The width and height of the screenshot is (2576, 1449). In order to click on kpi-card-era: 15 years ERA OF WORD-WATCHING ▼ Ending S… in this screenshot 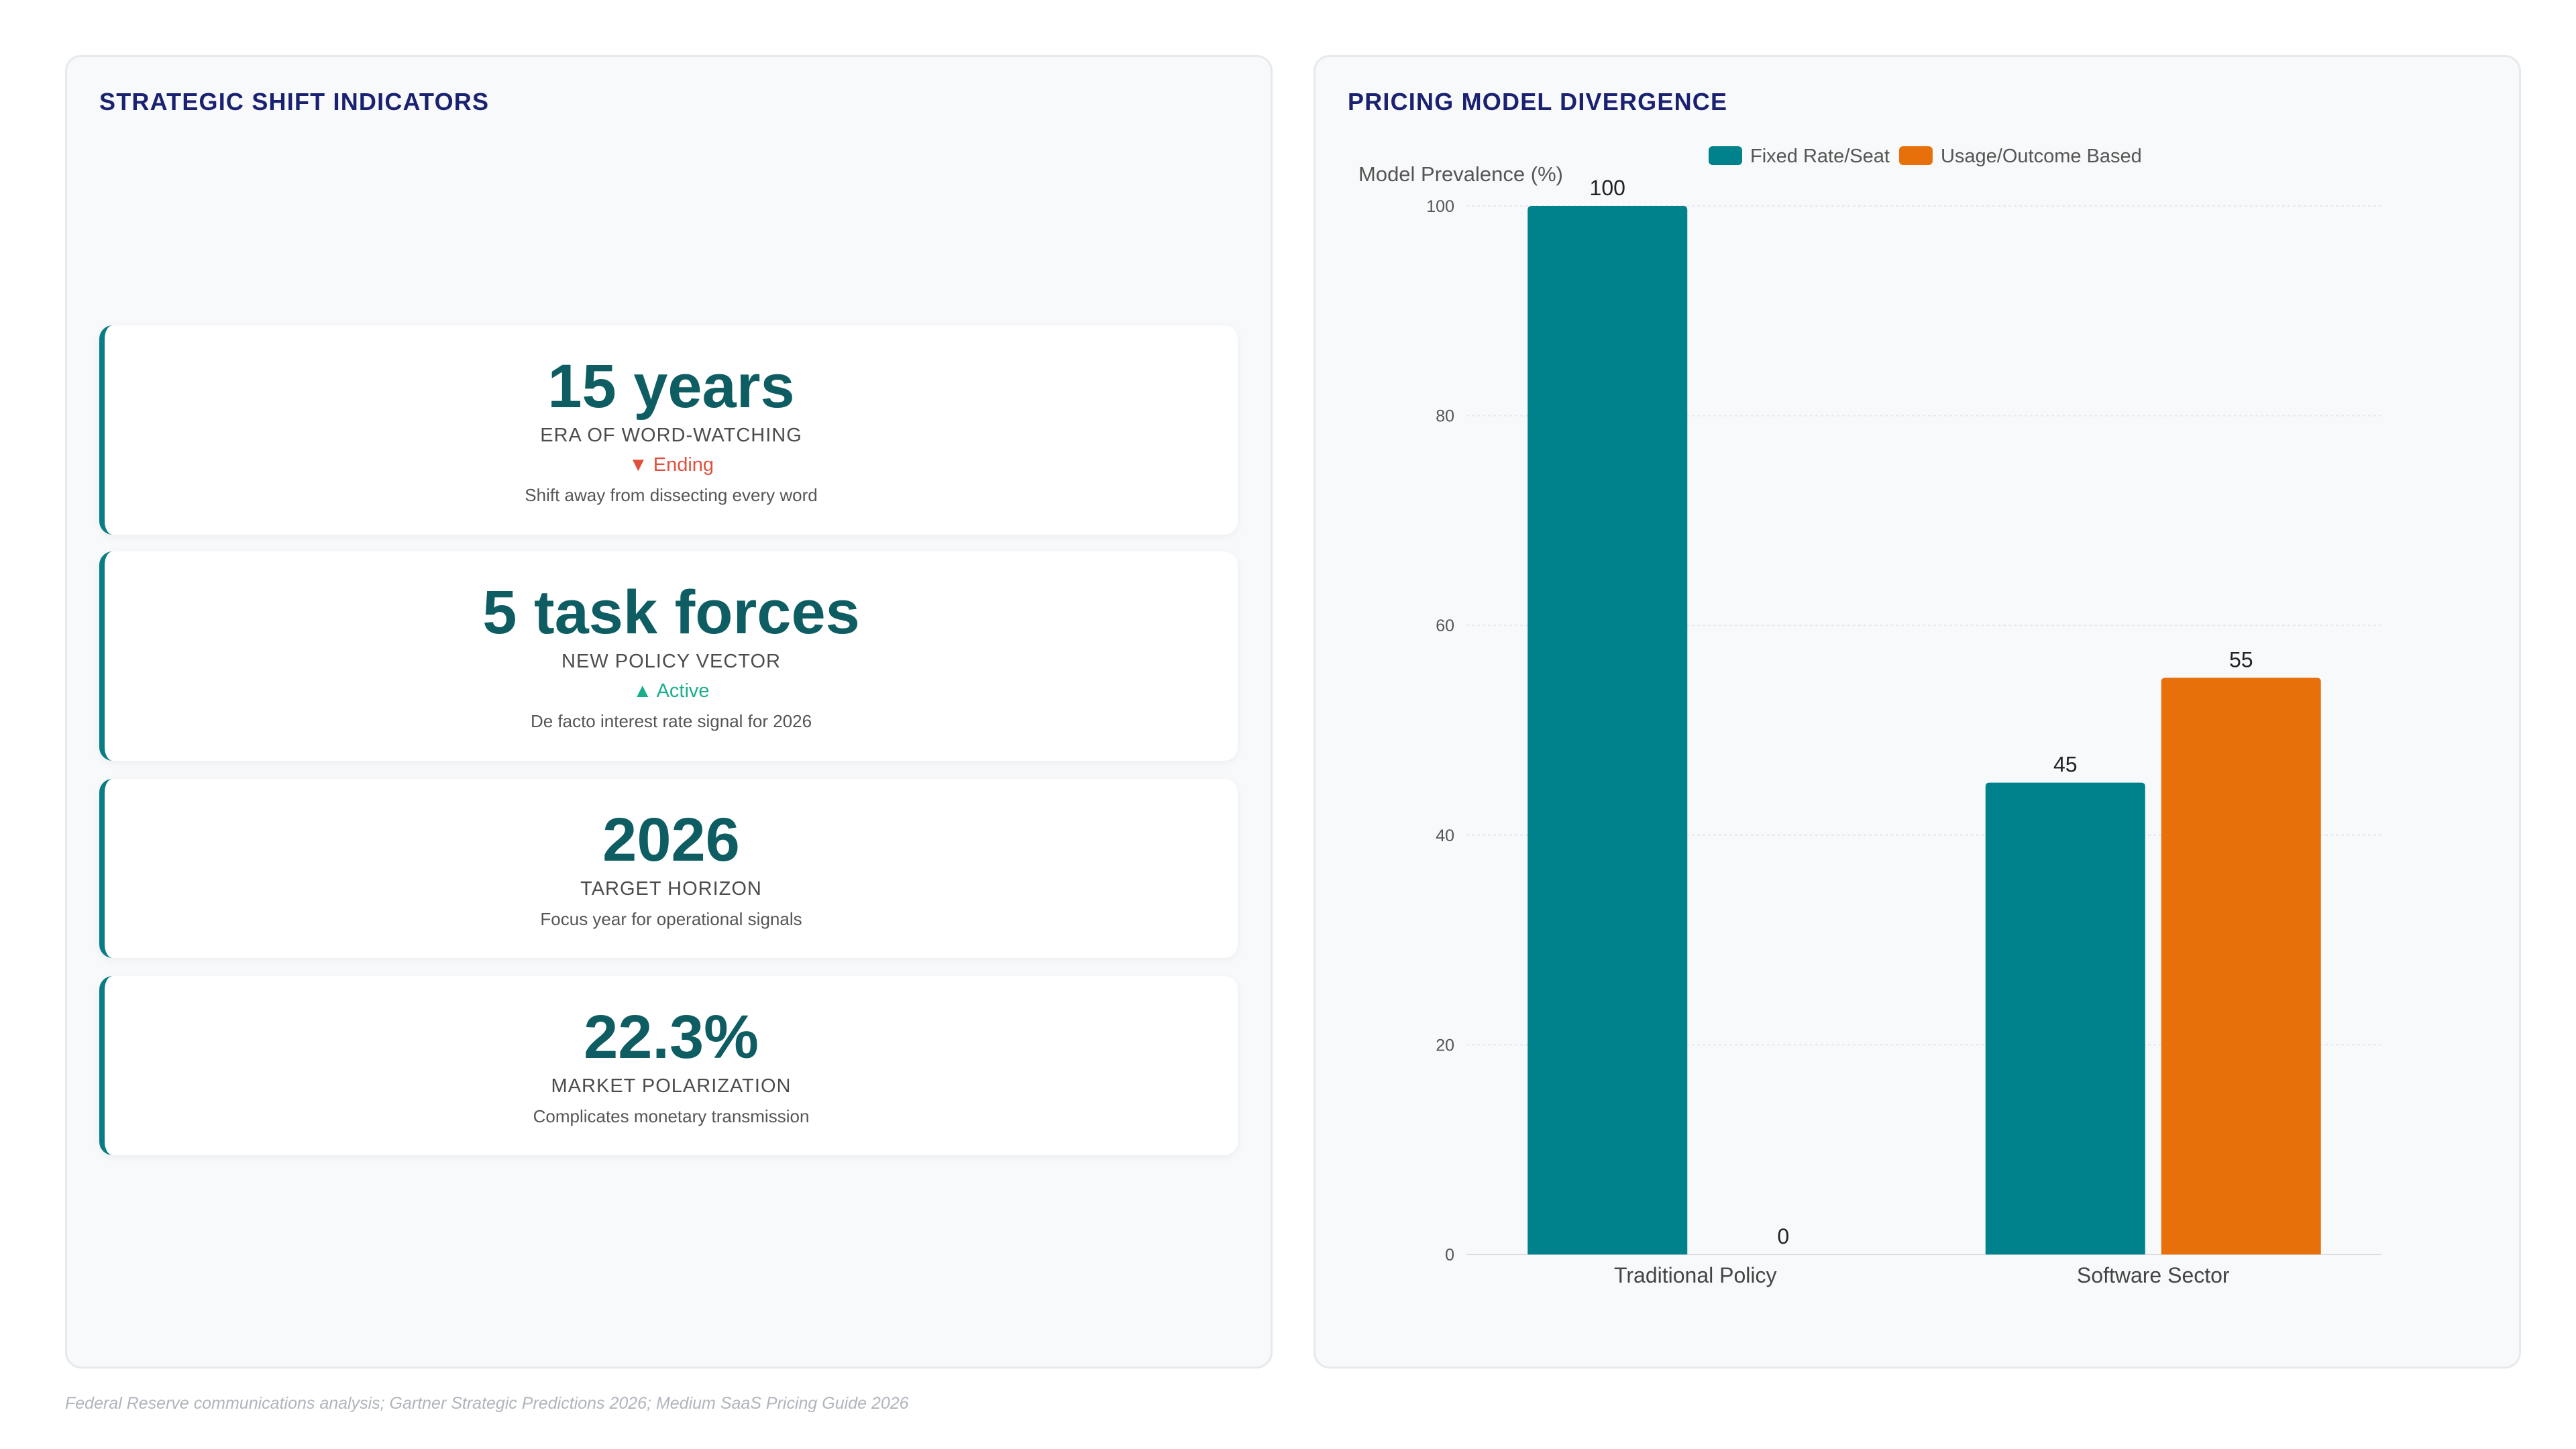, I will do `click(668, 430)`.